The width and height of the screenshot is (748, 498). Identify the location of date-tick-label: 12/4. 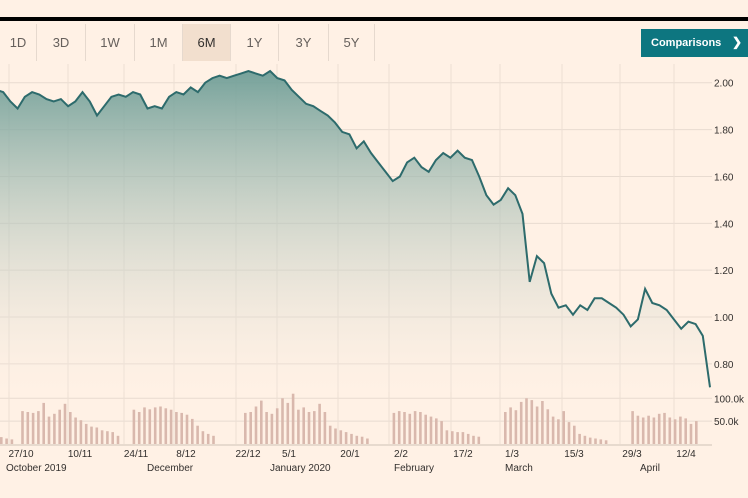
(686, 454).